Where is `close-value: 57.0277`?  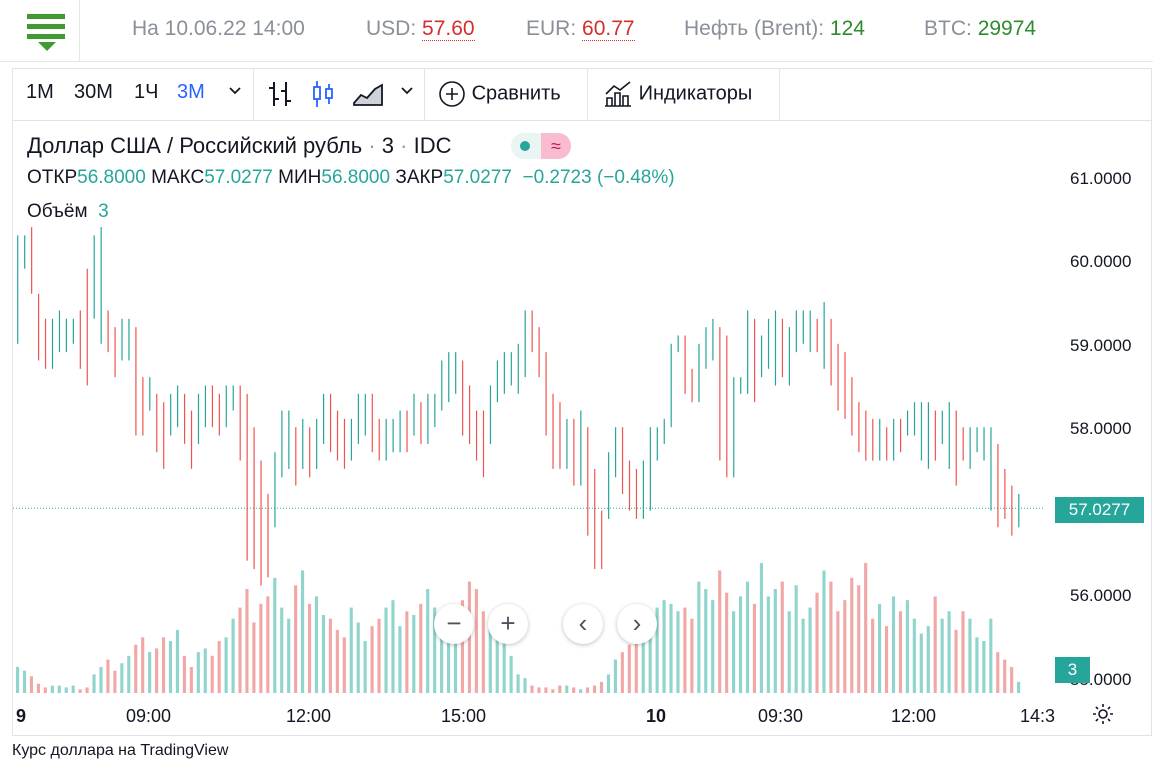
close-value: 57.0277 is located at coordinates (477, 177).